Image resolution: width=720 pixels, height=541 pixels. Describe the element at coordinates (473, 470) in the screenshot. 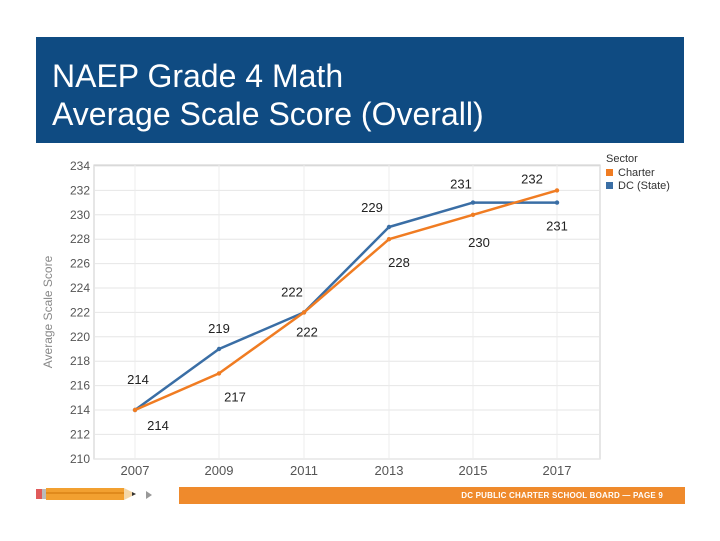

I see `x-tick-label: 2015` at that location.